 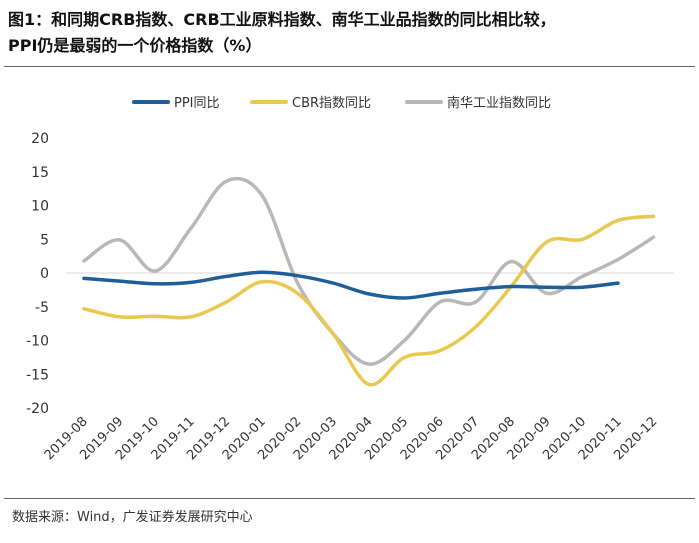 What do you see at coordinates (44, 240) in the screenshot?
I see `y-tick-label: 5` at bounding box center [44, 240].